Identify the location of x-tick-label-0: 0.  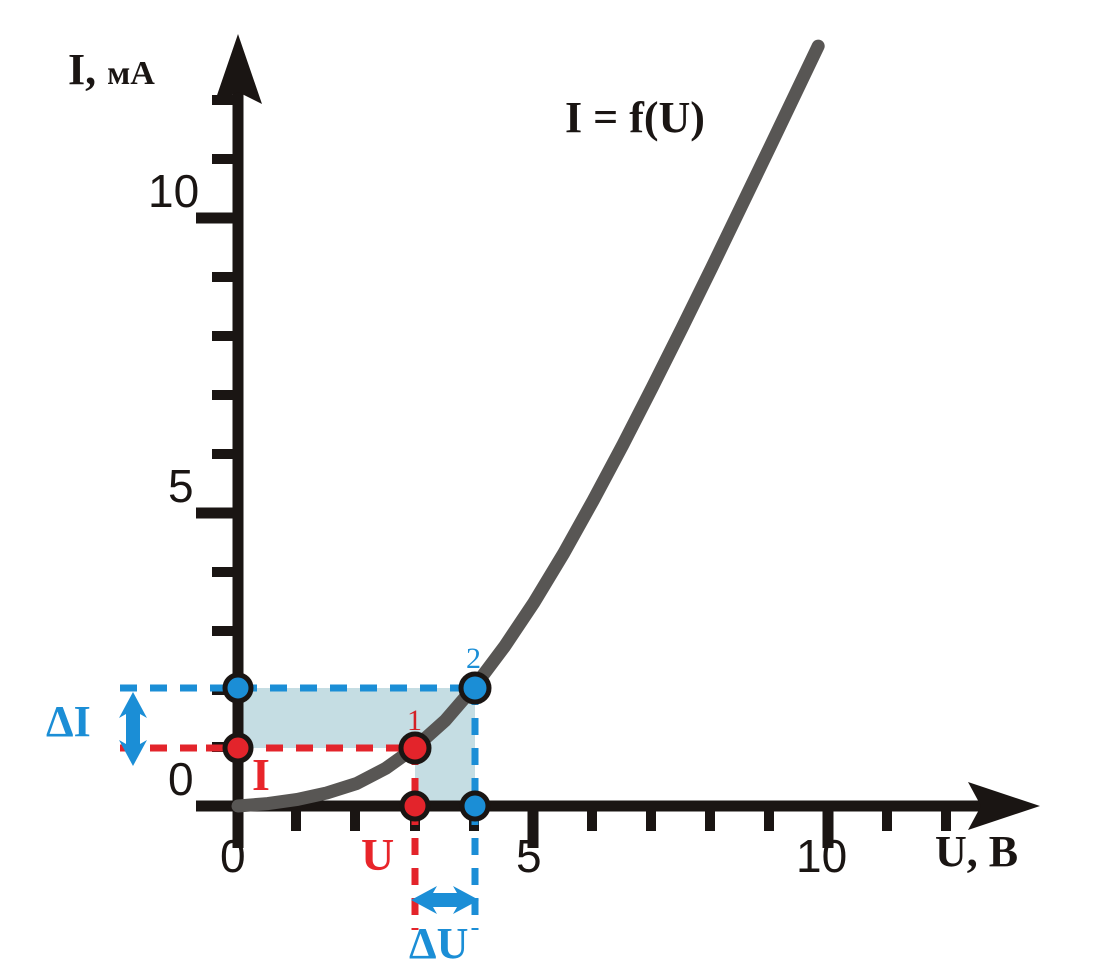
(233, 856).